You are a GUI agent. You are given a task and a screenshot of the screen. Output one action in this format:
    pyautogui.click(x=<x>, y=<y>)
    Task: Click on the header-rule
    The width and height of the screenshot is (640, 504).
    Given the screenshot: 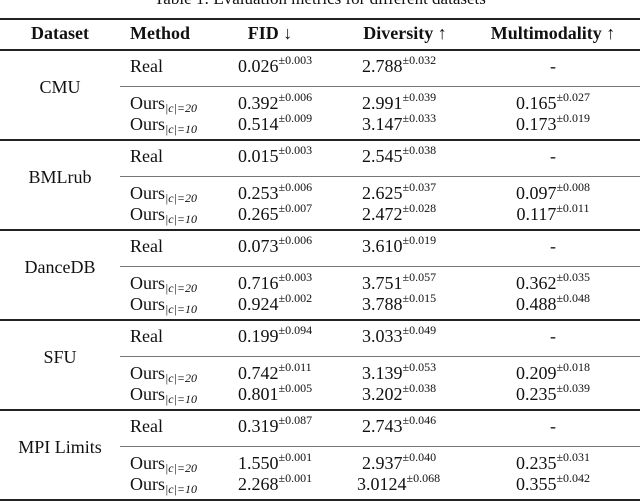 What is the action you would take?
    pyautogui.click(x=320, y=50)
    